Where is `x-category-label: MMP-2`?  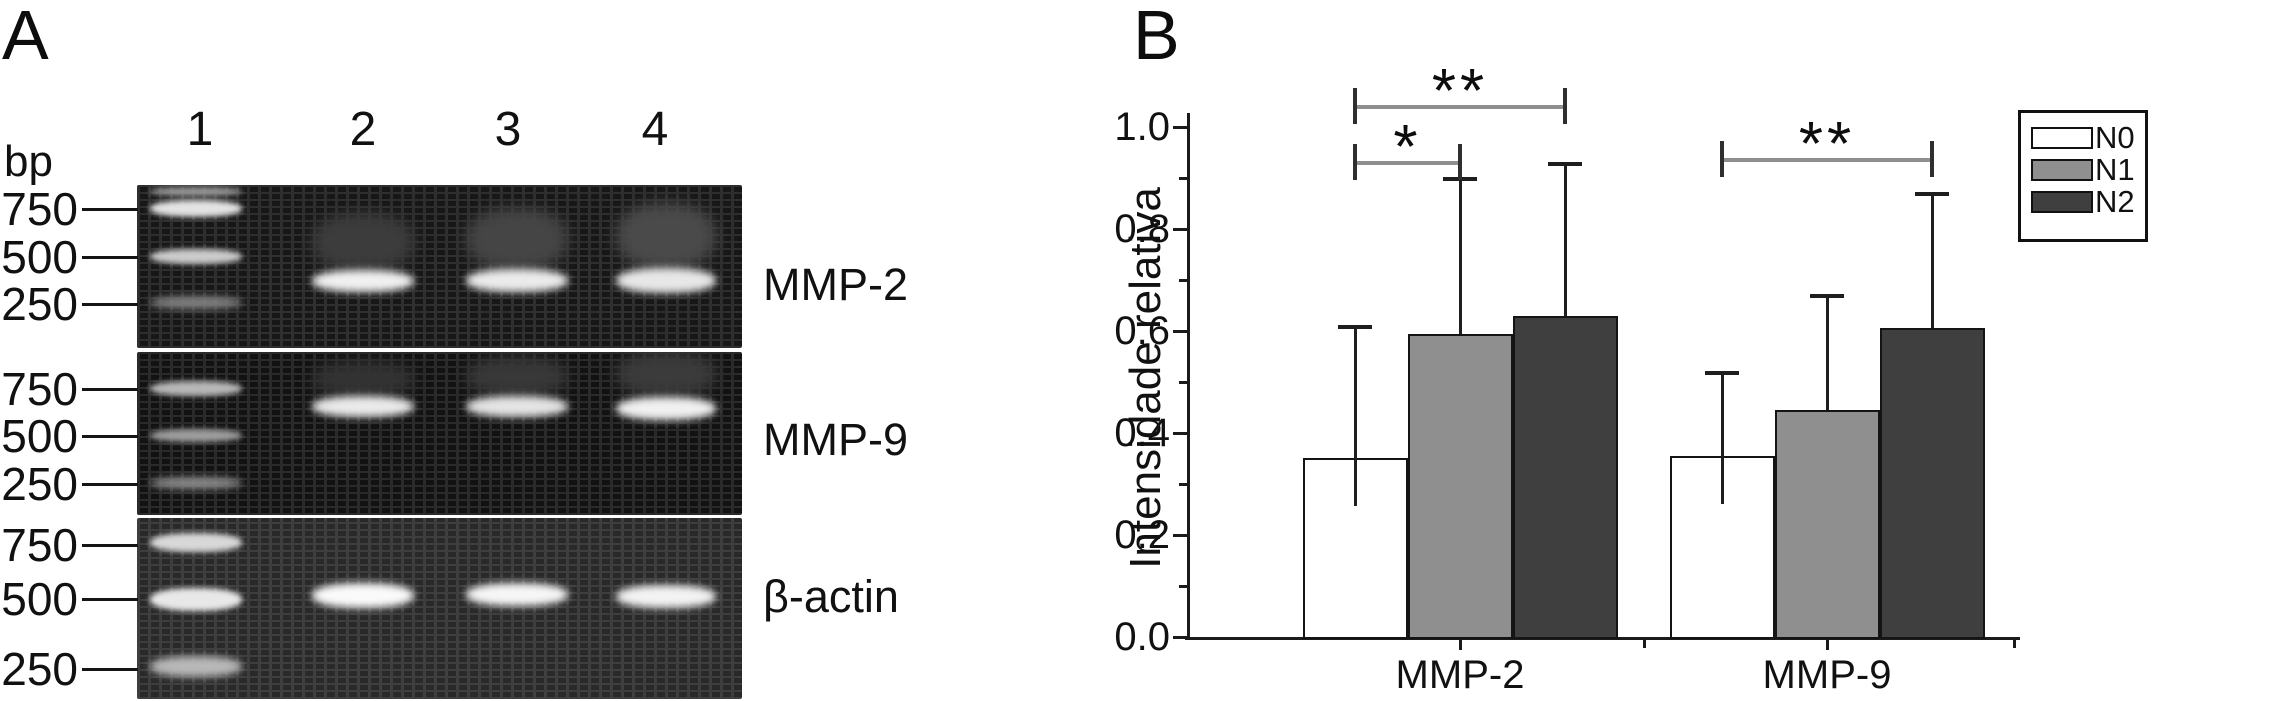
x-category-label: MMP-2 is located at coordinates (1460, 675).